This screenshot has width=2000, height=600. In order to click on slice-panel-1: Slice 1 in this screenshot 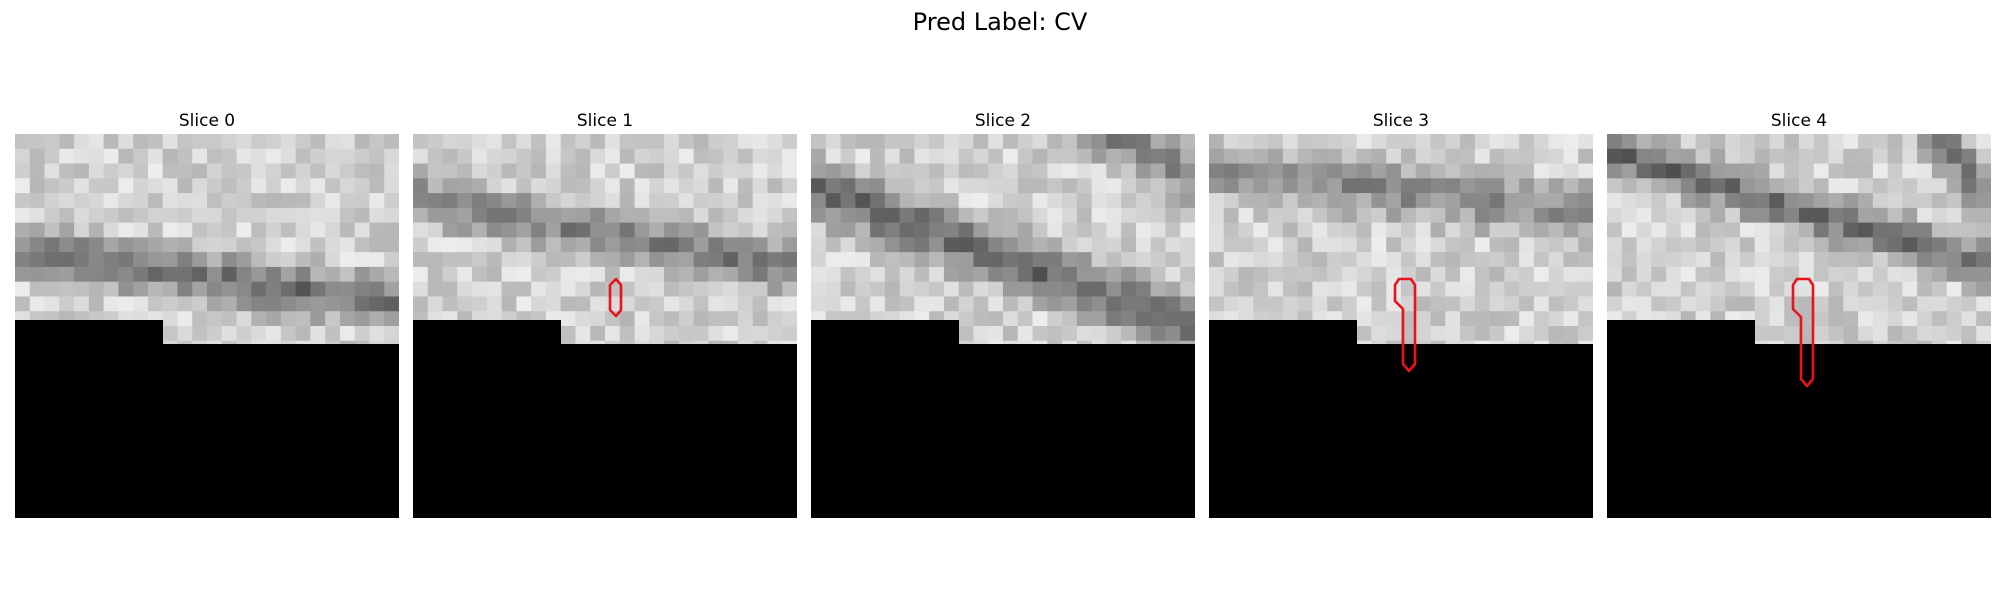, I will do `click(605, 313)`.